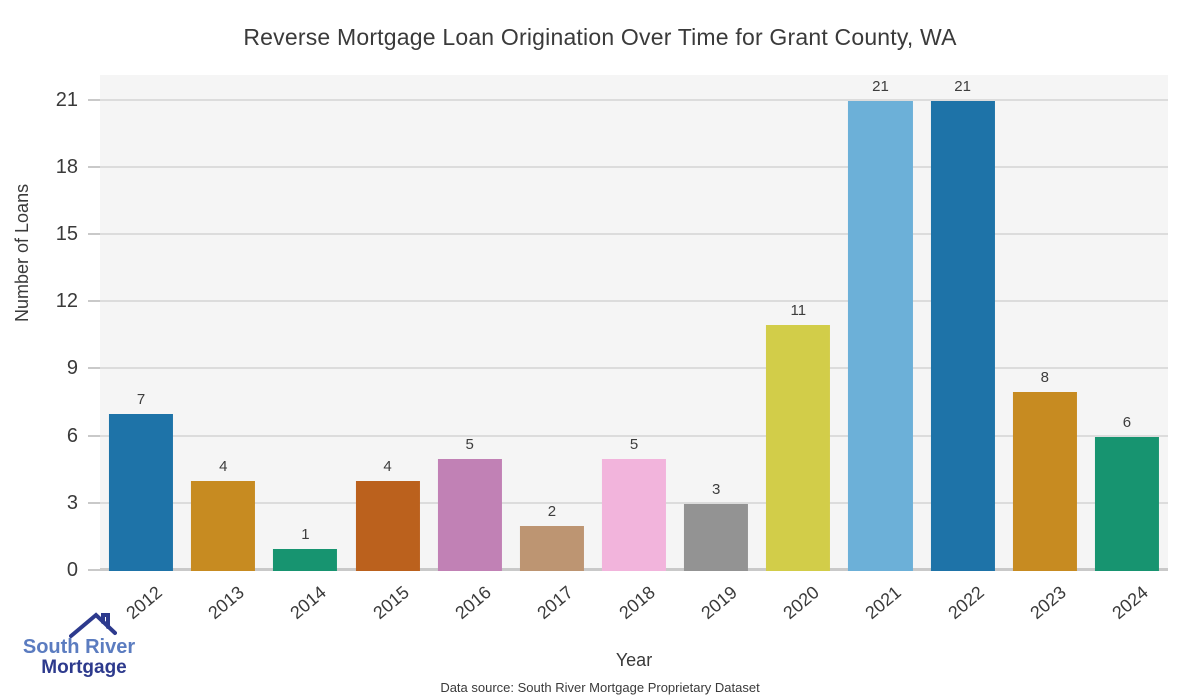 This screenshot has width=1200, height=700. I want to click on x-tick-label-2018: 2018, so click(637, 603).